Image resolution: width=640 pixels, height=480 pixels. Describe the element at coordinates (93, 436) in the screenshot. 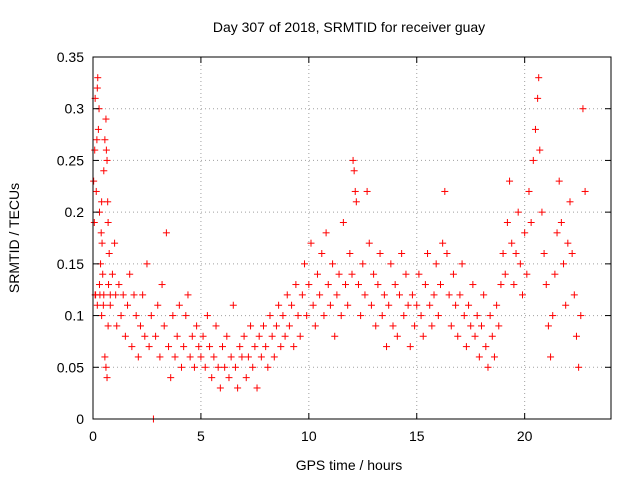

I see `x-tick-label: 0` at that location.